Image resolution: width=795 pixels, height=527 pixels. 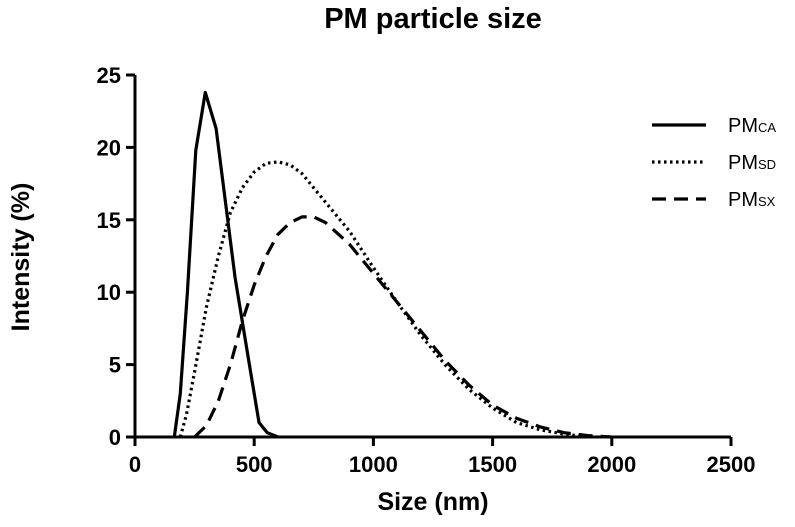 What do you see at coordinates (731, 464) in the screenshot?
I see `x-tick-label: 2500` at bounding box center [731, 464].